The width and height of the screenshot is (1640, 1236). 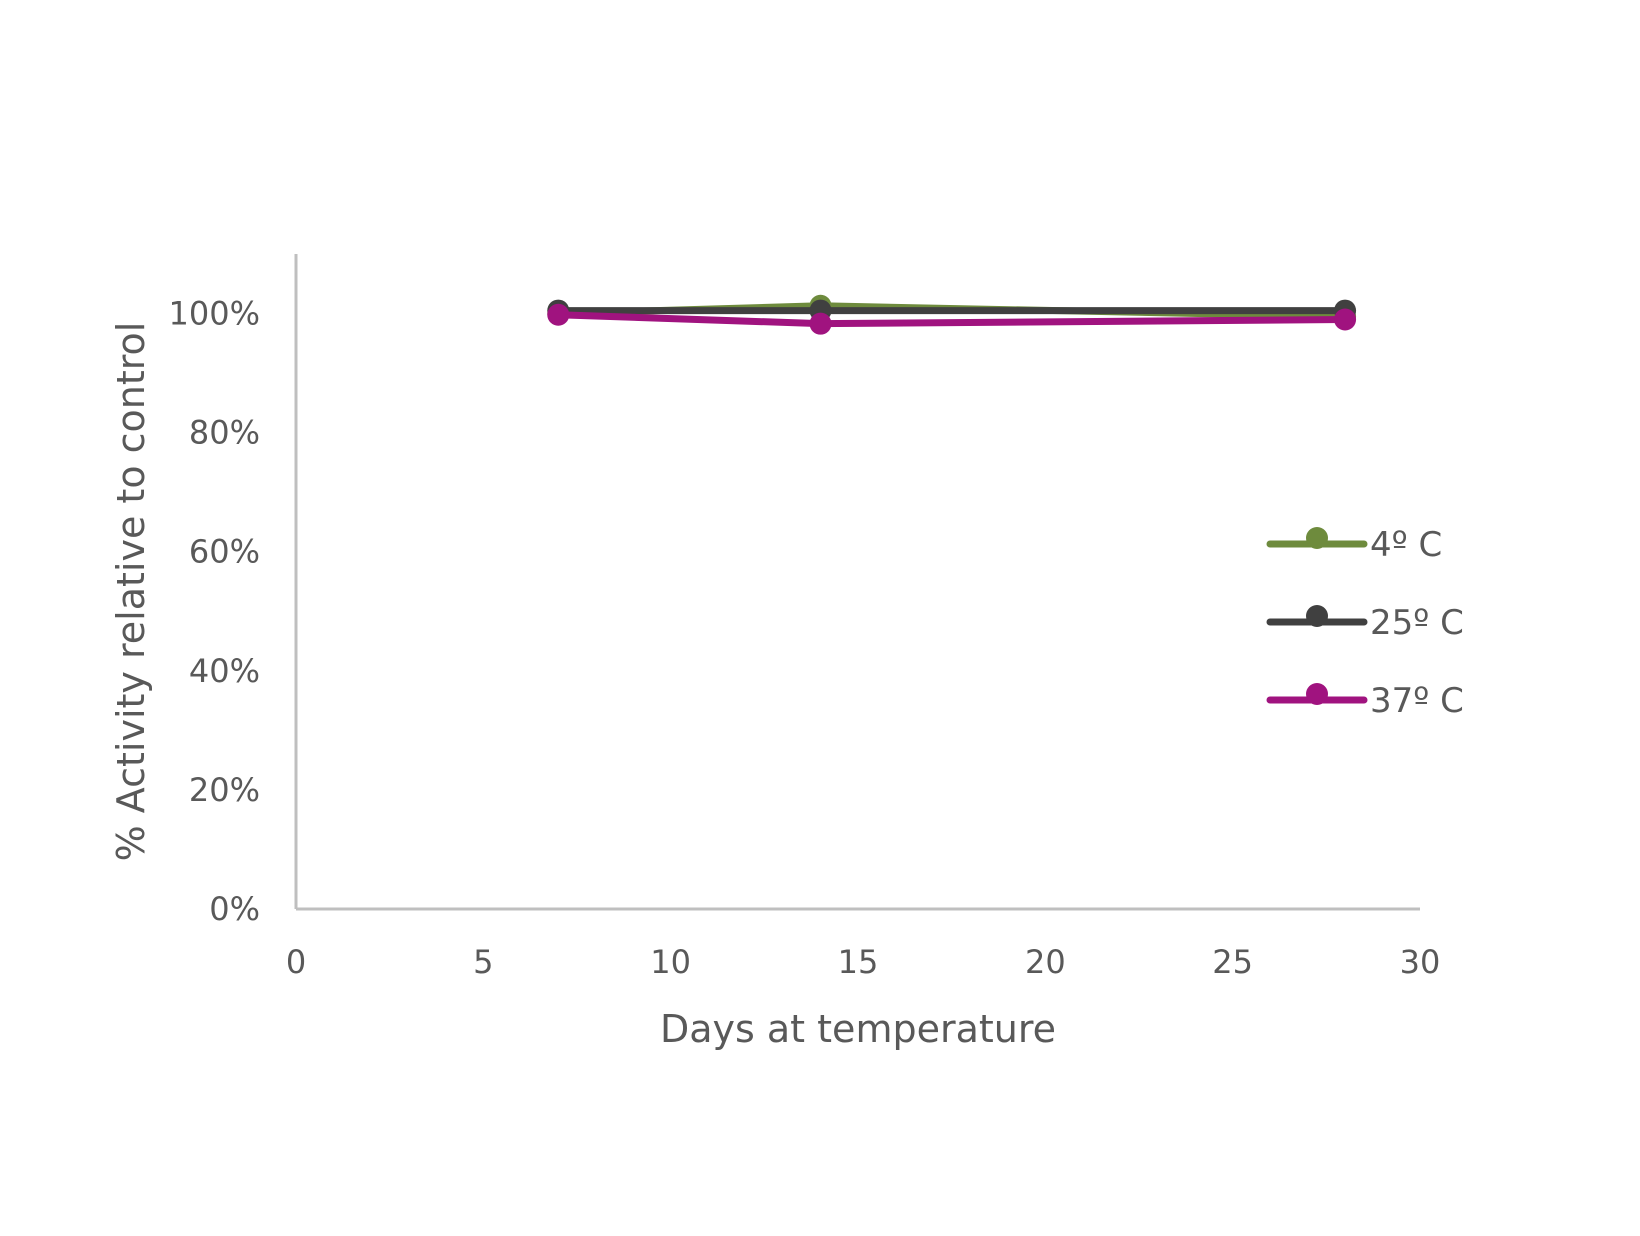 I want to click on x-tick-label: 5, so click(x=483, y=962).